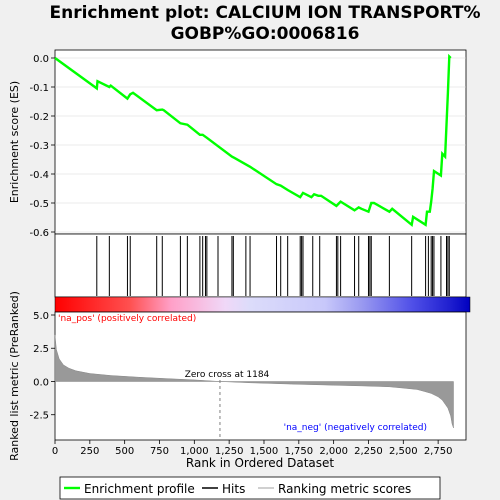 The height and width of the screenshot is (500, 500). What do you see at coordinates (438, 451) in the screenshot?
I see `rank-x-tick-label: 2,750` at bounding box center [438, 451].